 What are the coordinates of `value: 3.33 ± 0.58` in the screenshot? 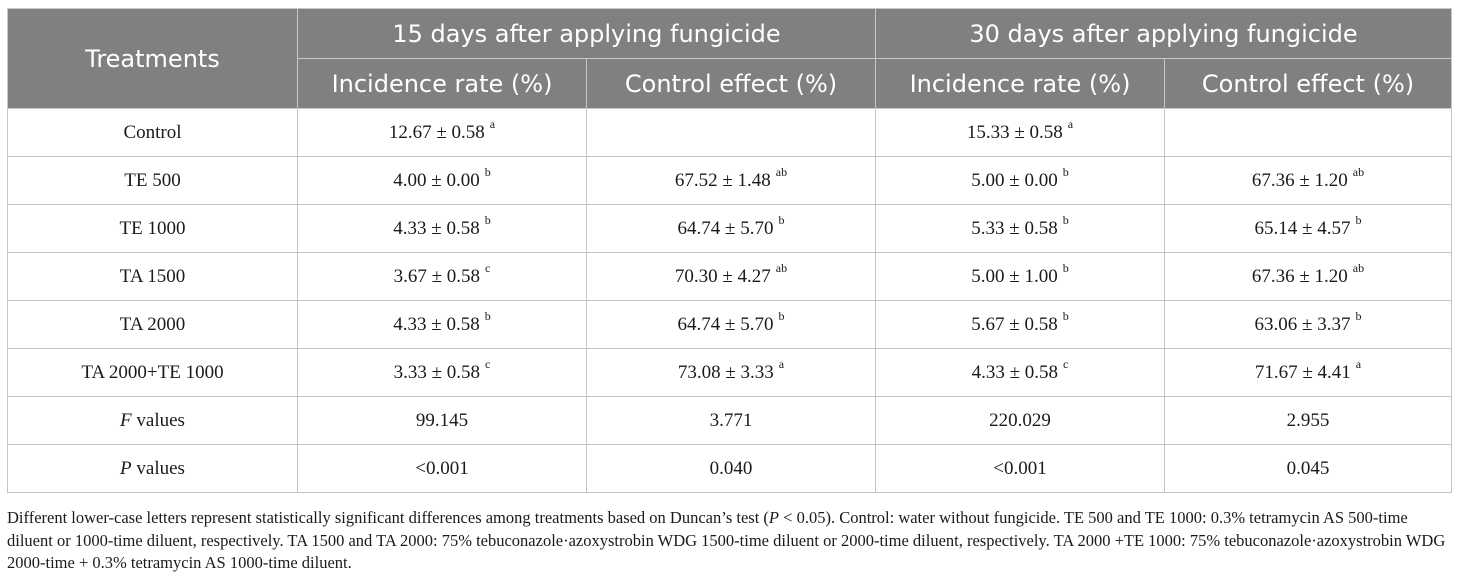 It's located at (437, 372).